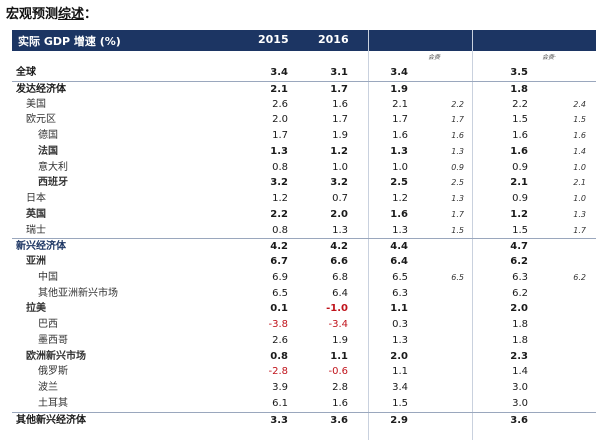 Image resolution: width=600 pixels, height=444 pixels. What do you see at coordinates (519, 183) in the screenshot?
I see `value-2018: 2.1` at bounding box center [519, 183].